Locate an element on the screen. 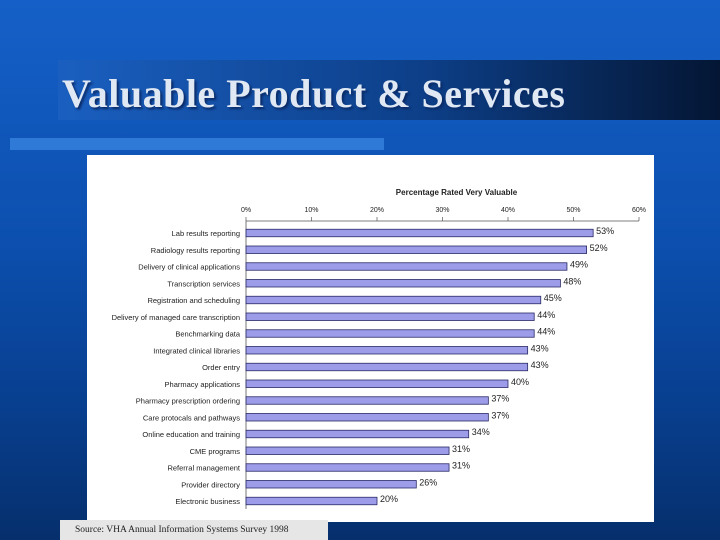 This screenshot has width=720, height=540. category-label: Electronic business is located at coordinates (207, 501).